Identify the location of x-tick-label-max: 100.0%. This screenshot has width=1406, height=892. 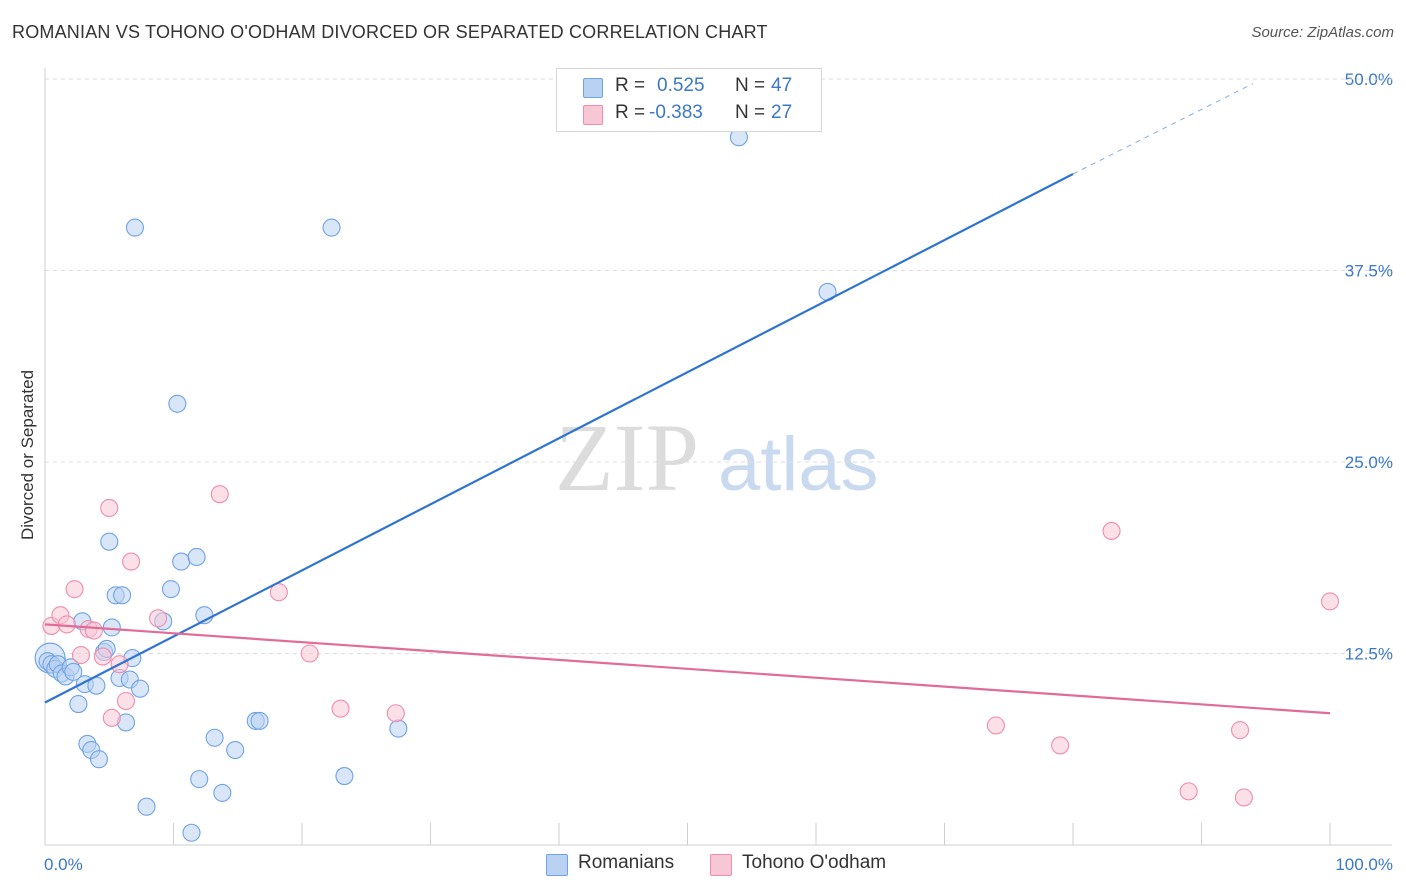
(1364, 864).